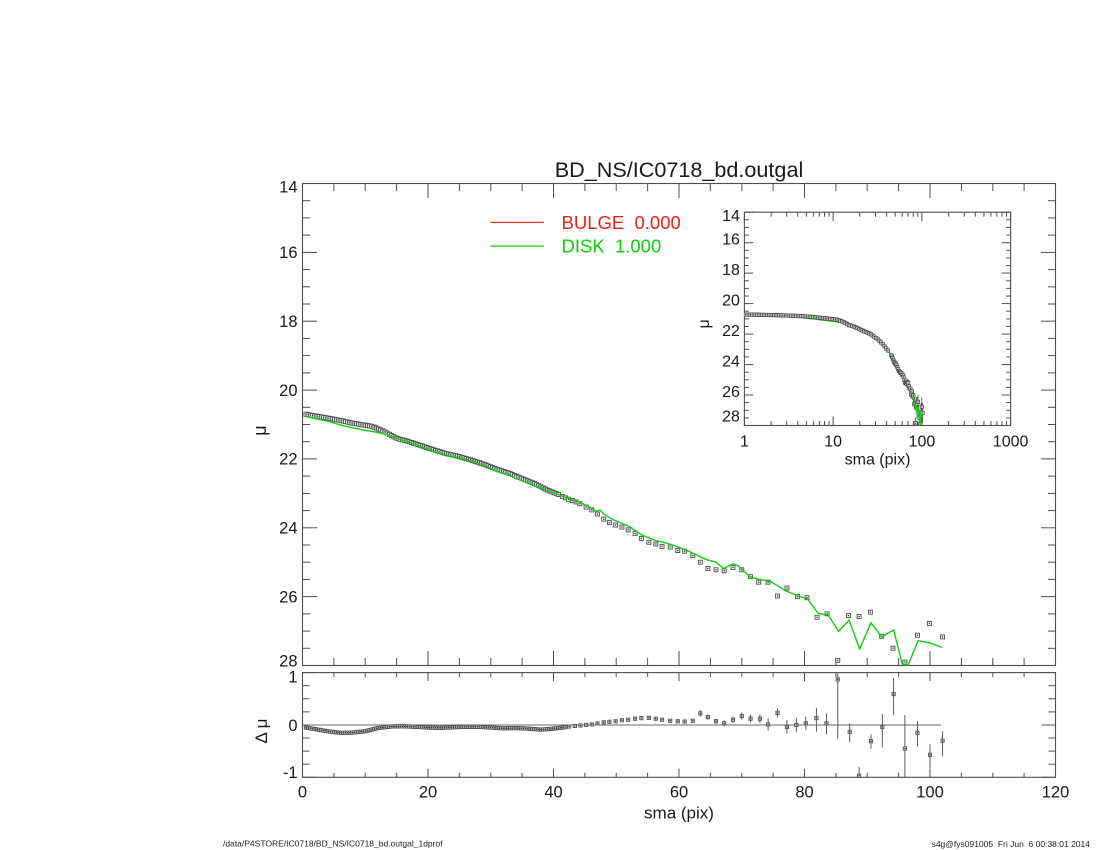 Image resolution: width=1100 pixels, height=850 pixels. What do you see at coordinates (612, 246) in the screenshot?
I see `svg-text: DISK 1.000` at bounding box center [612, 246].